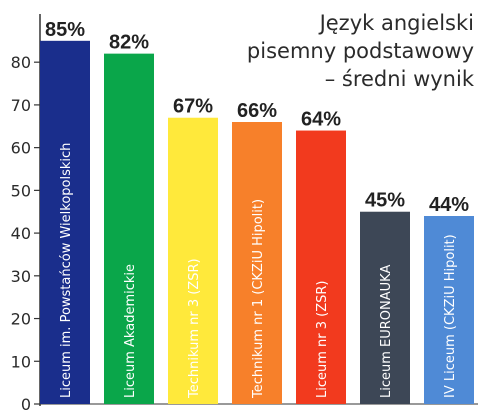  What do you see at coordinates (386, 331) in the screenshot?
I see `category-label: Liceum EURONAUKA` at bounding box center [386, 331].